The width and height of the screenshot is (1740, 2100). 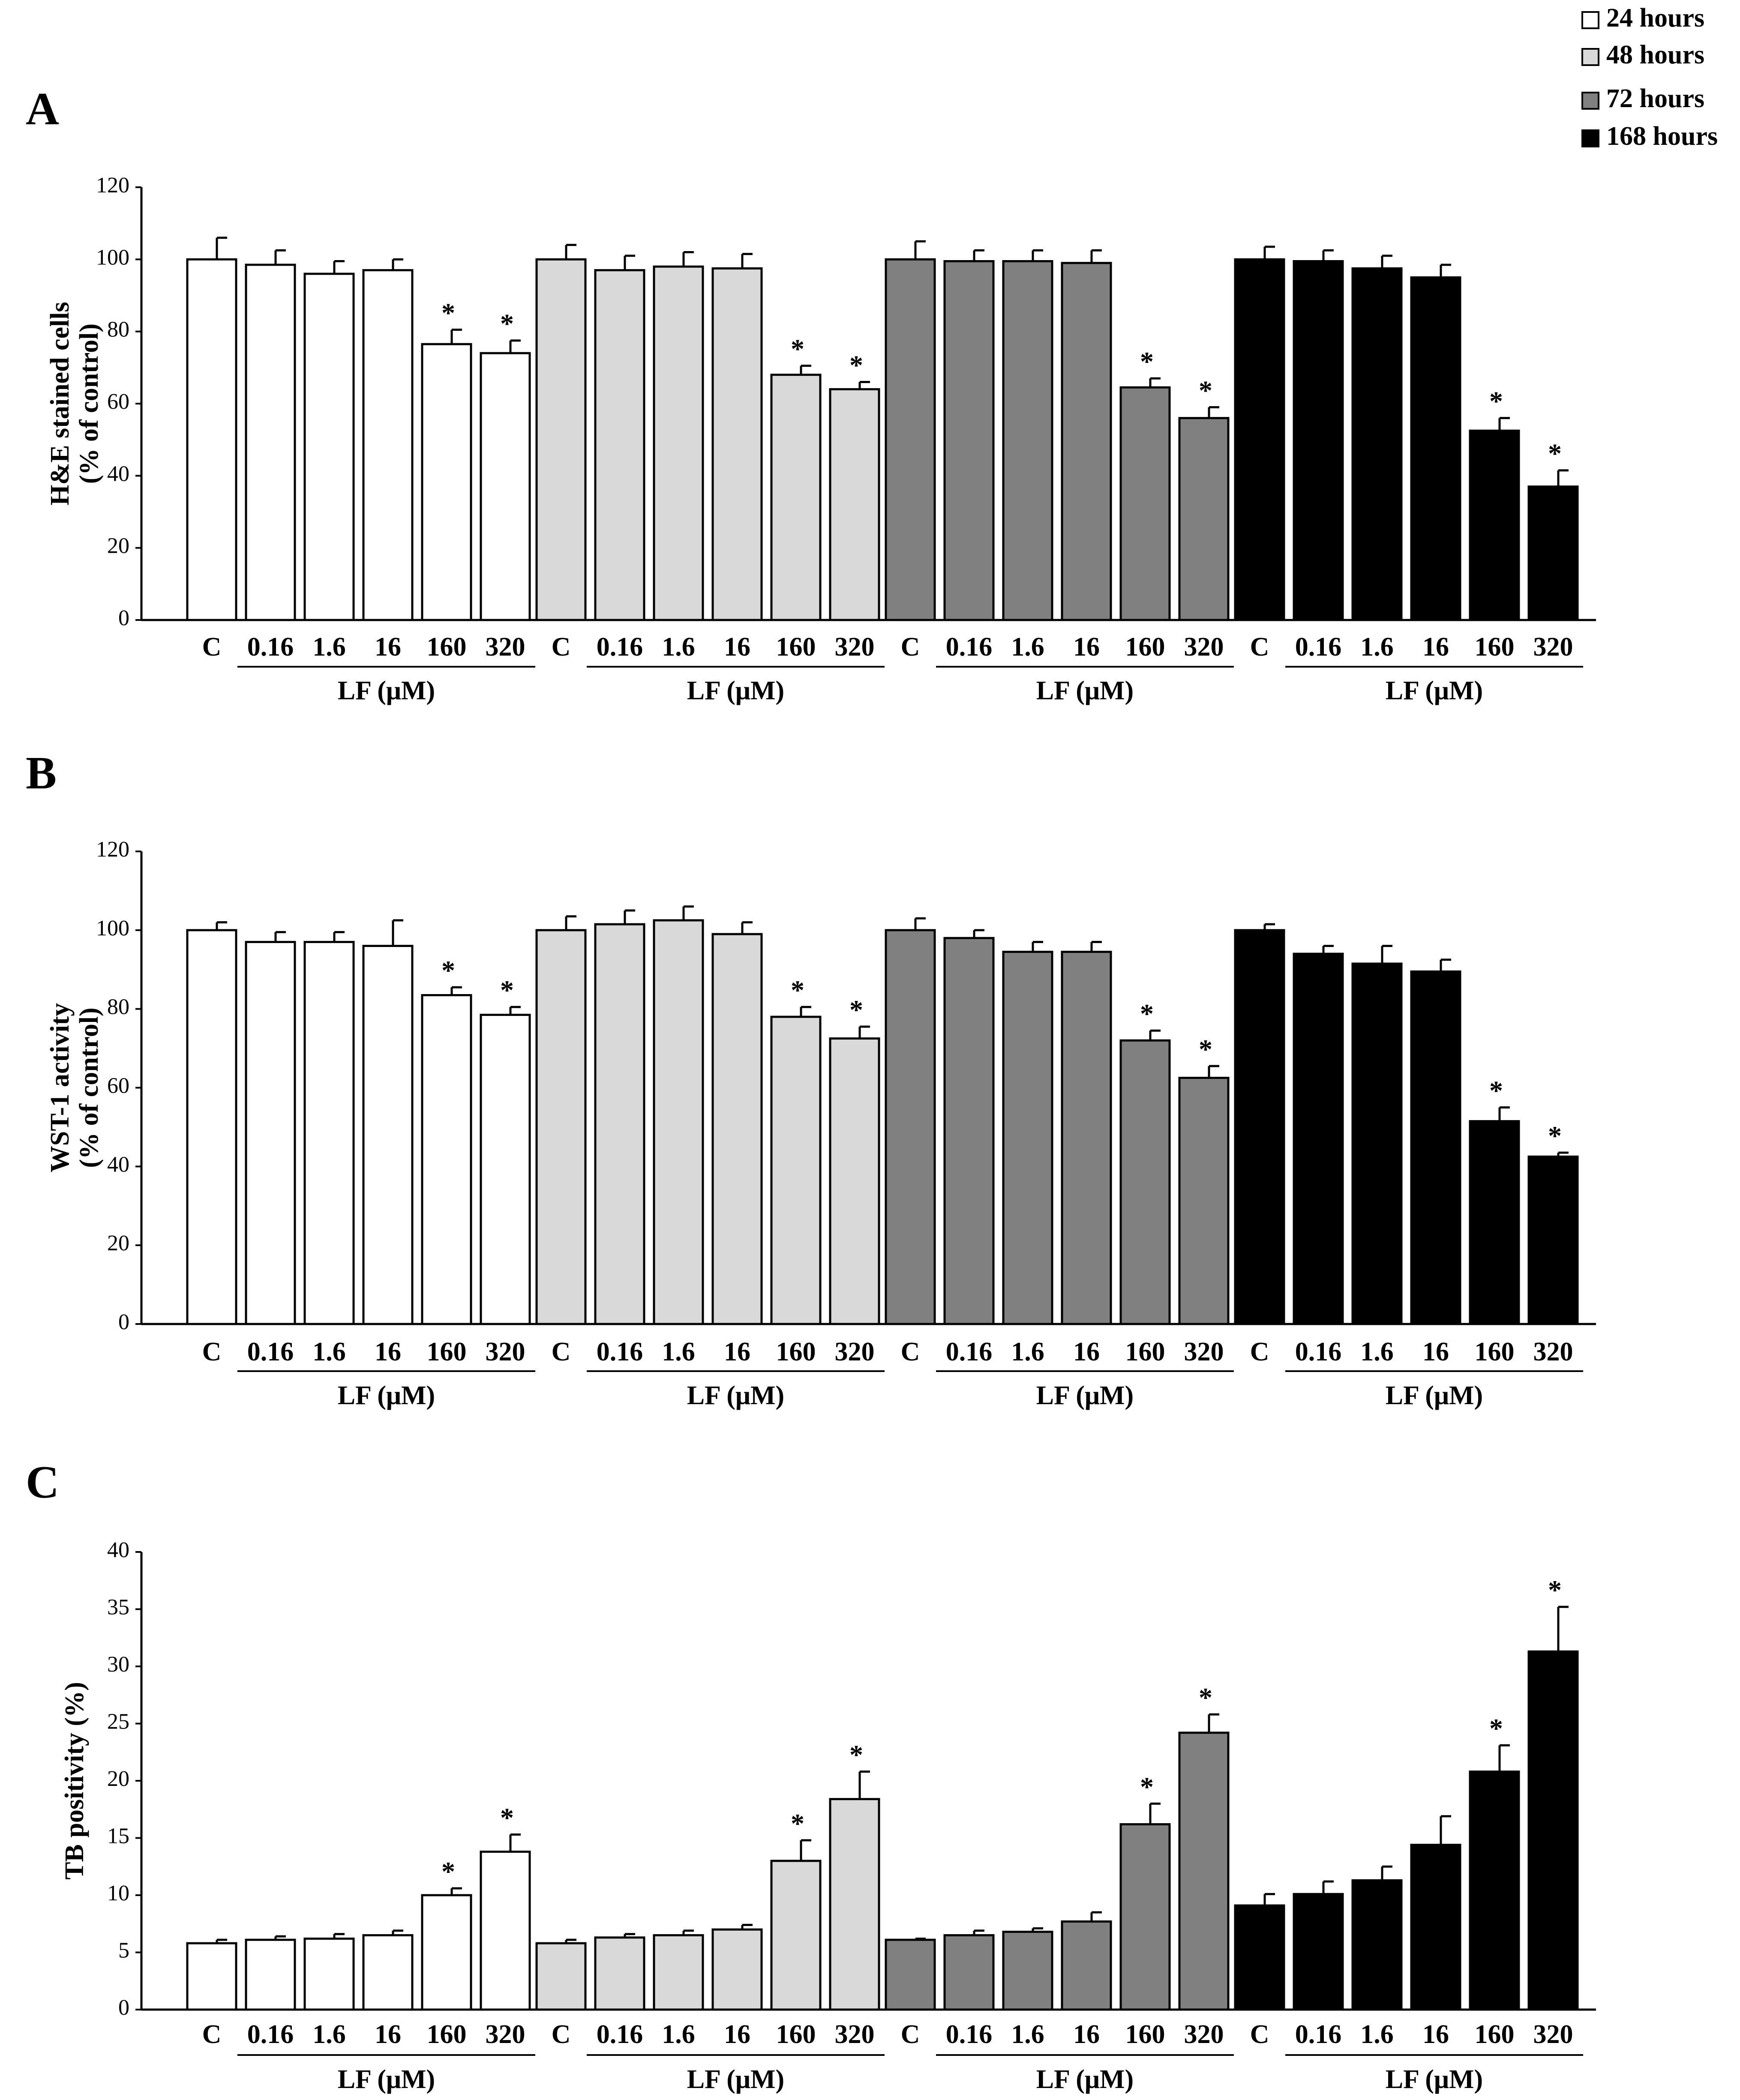 I want to click on bar-B-s1-c2, so click(x=678, y=1122).